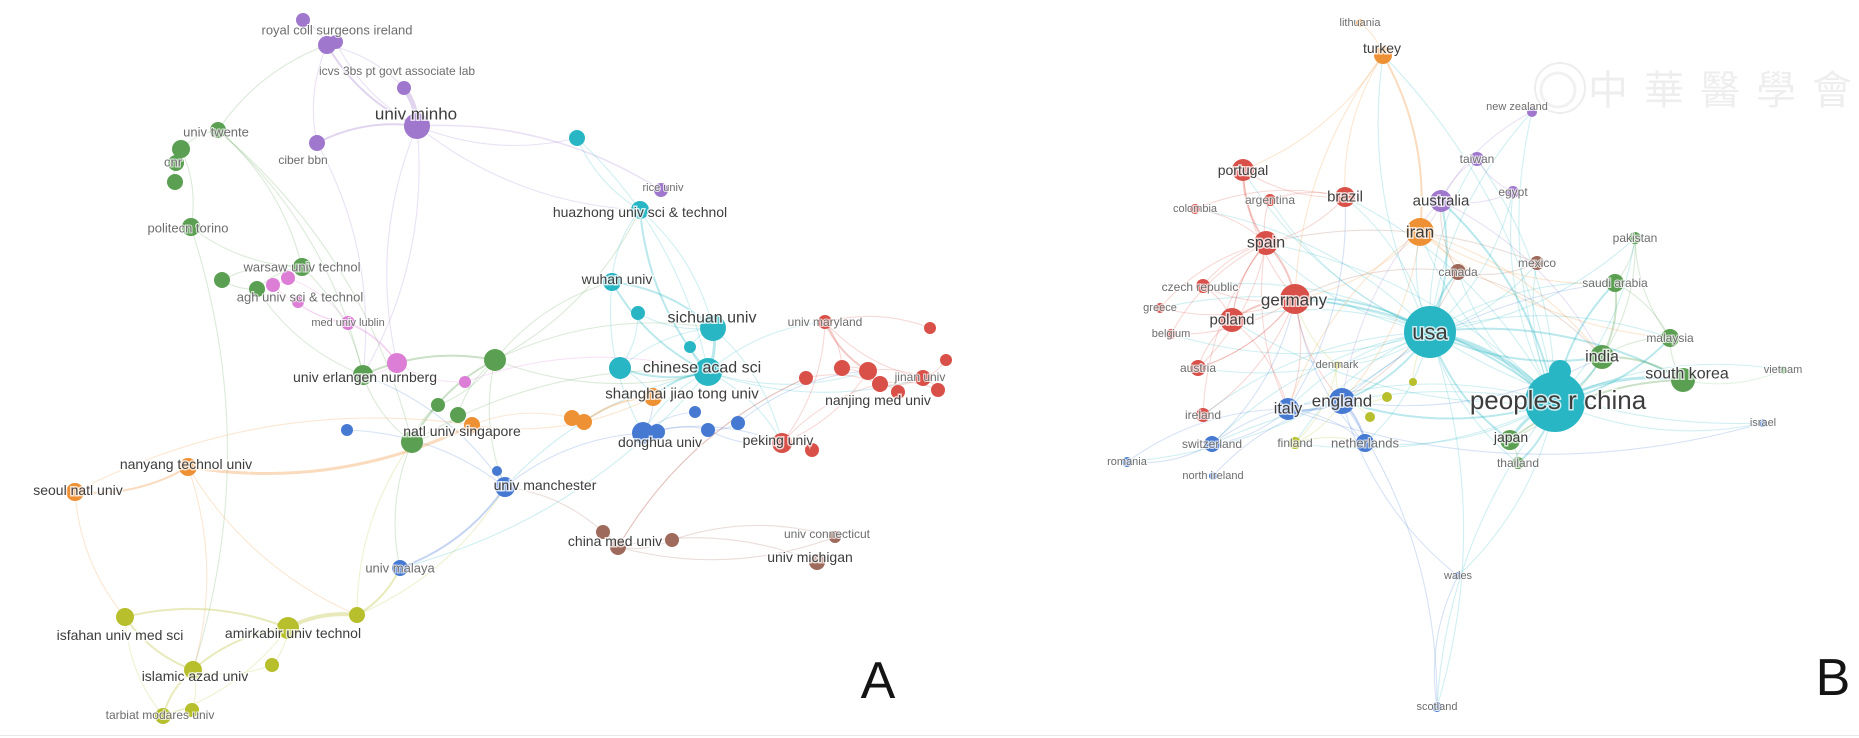  What do you see at coordinates (1517, 107) in the screenshot?
I see `node-label-new-zealand: new zealand` at bounding box center [1517, 107].